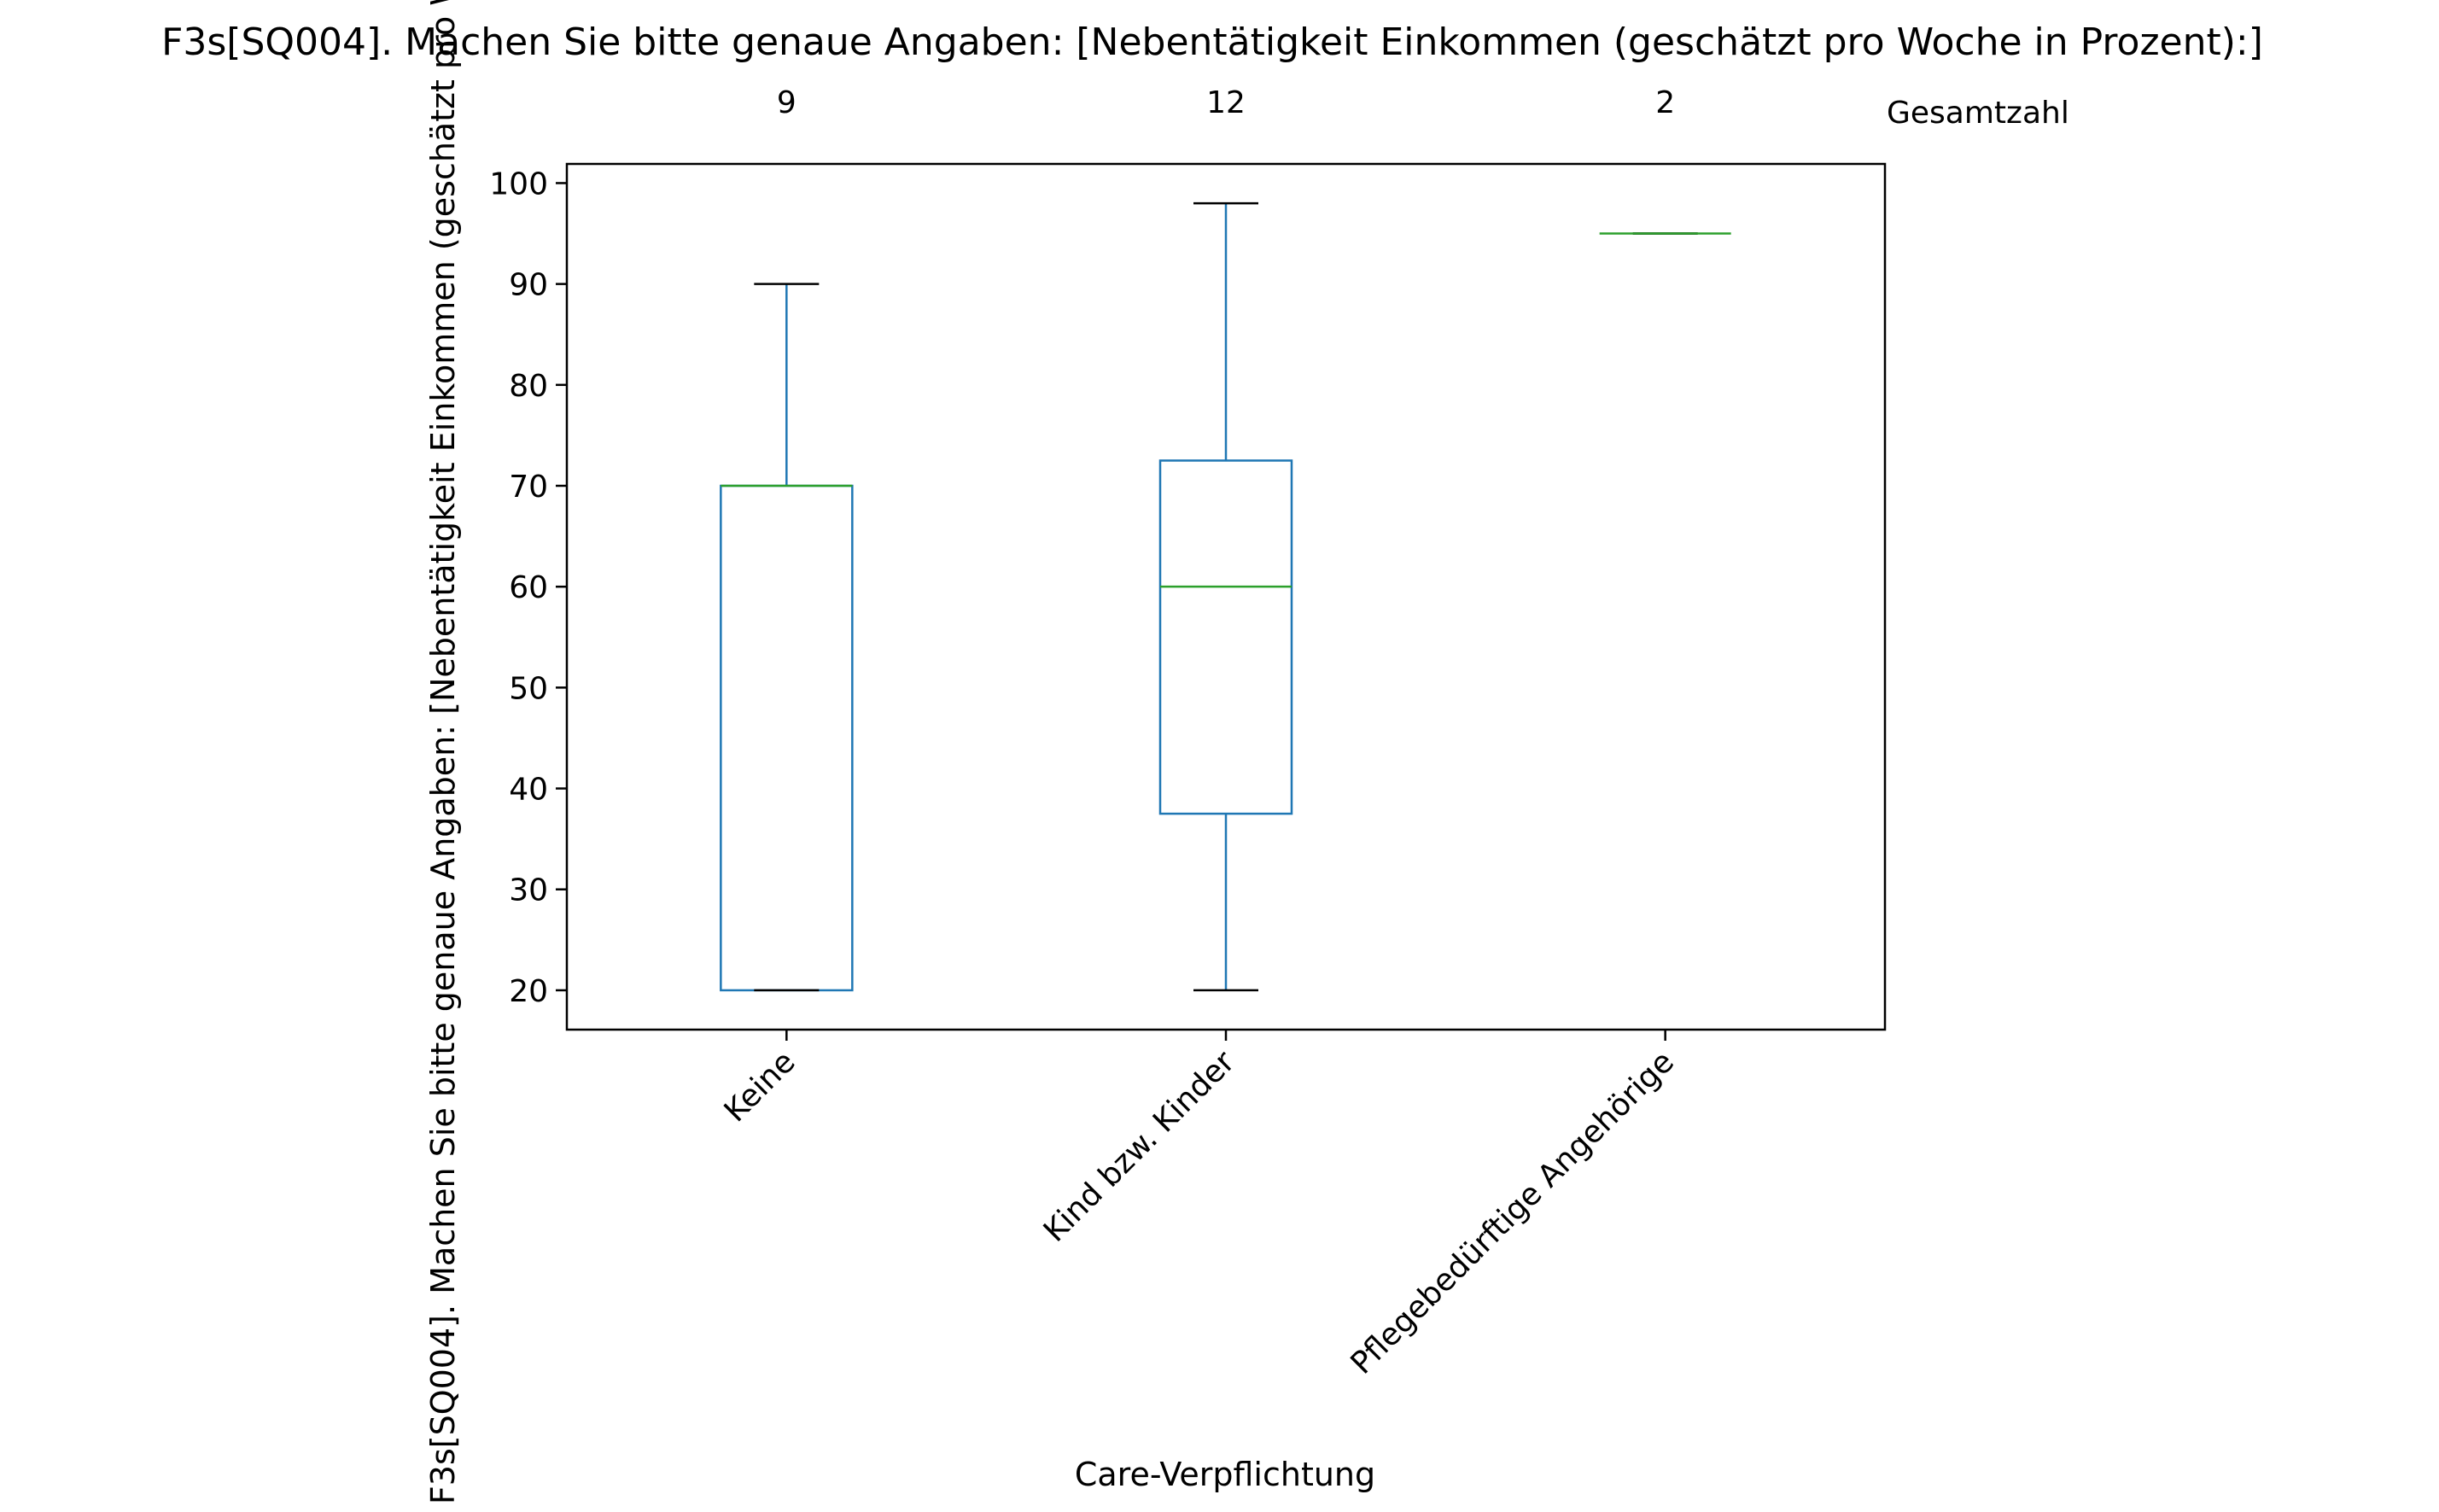  I want to click on counts-label: Gesamtzahl, so click(1978, 113).